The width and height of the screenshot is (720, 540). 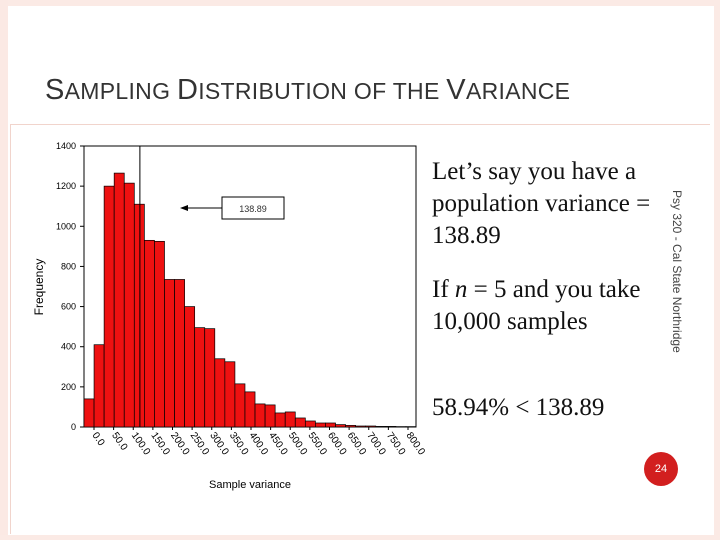 What do you see at coordinates (187, 90) in the screenshot?
I see `title-part: D` at bounding box center [187, 90].